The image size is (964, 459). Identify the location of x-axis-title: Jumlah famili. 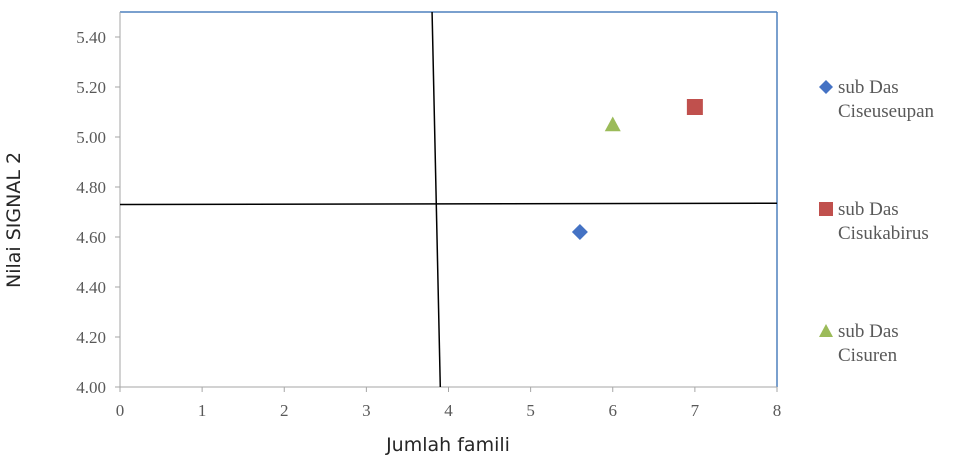
(447, 445).